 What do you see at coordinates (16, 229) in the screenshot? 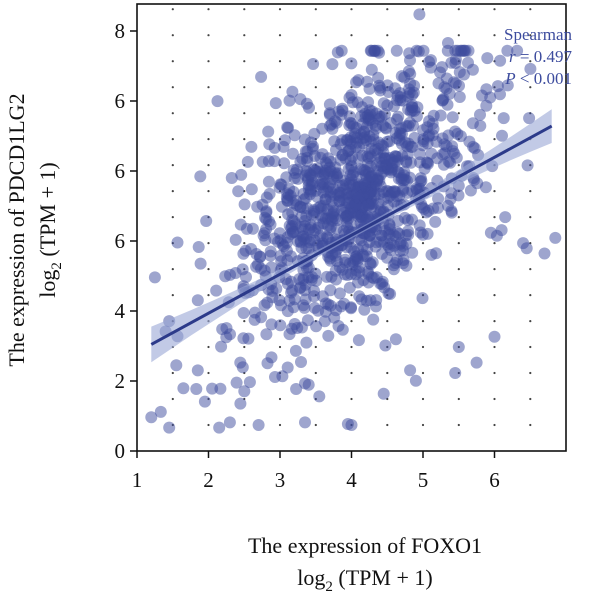
I see `y-axis-title-line1: The expression of PDCD1LG2` at bounding box center [16, 229].